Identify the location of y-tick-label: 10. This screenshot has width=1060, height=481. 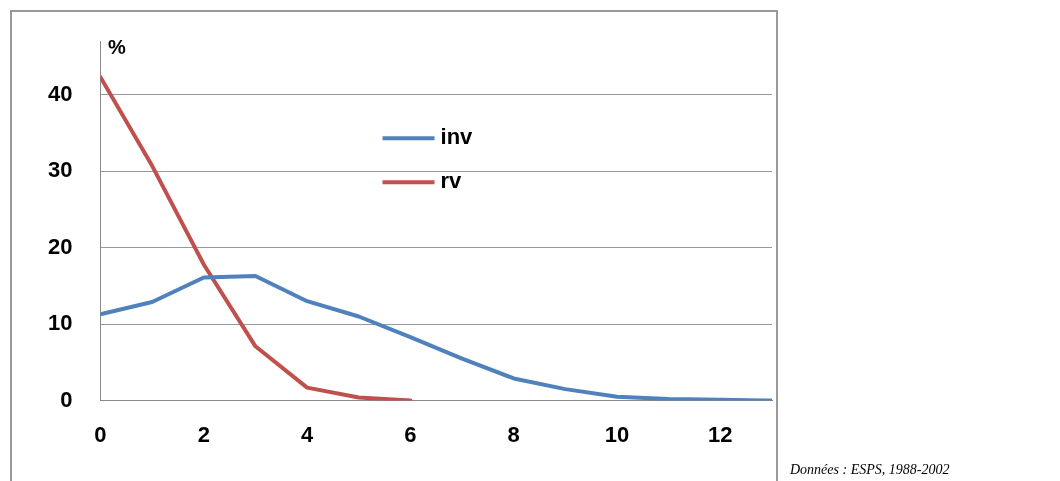
(60, 323).